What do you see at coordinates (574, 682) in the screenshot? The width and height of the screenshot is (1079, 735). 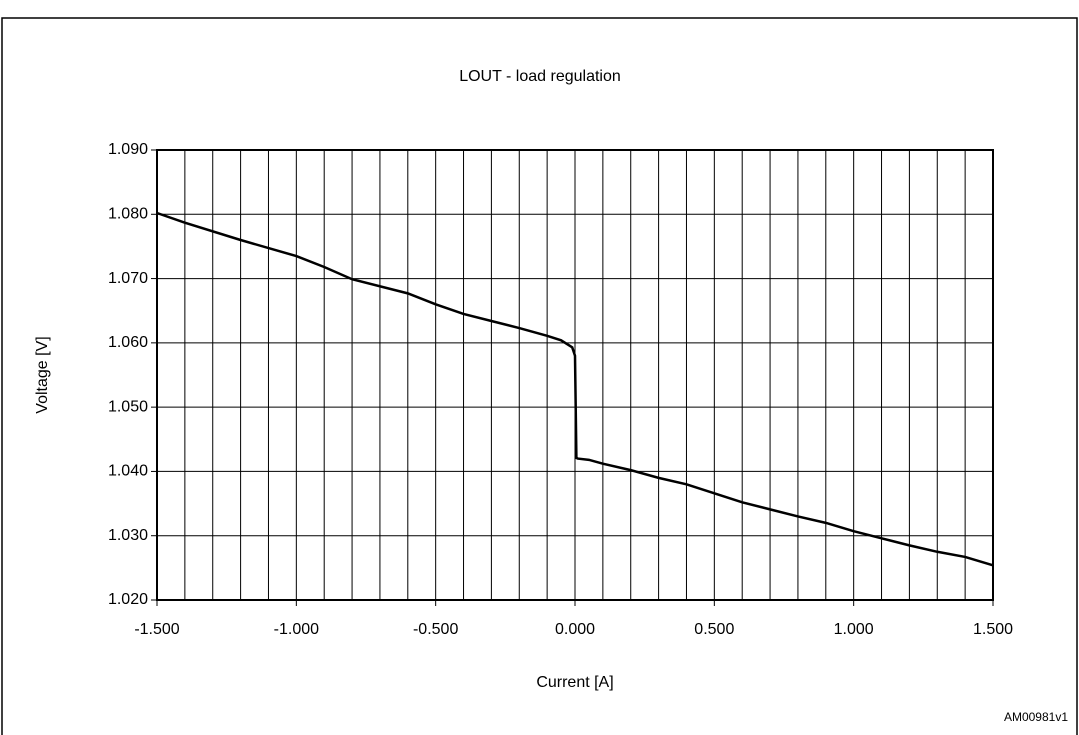 I see `x-axis-label: Current [A]` at bounding box center [574, 682].